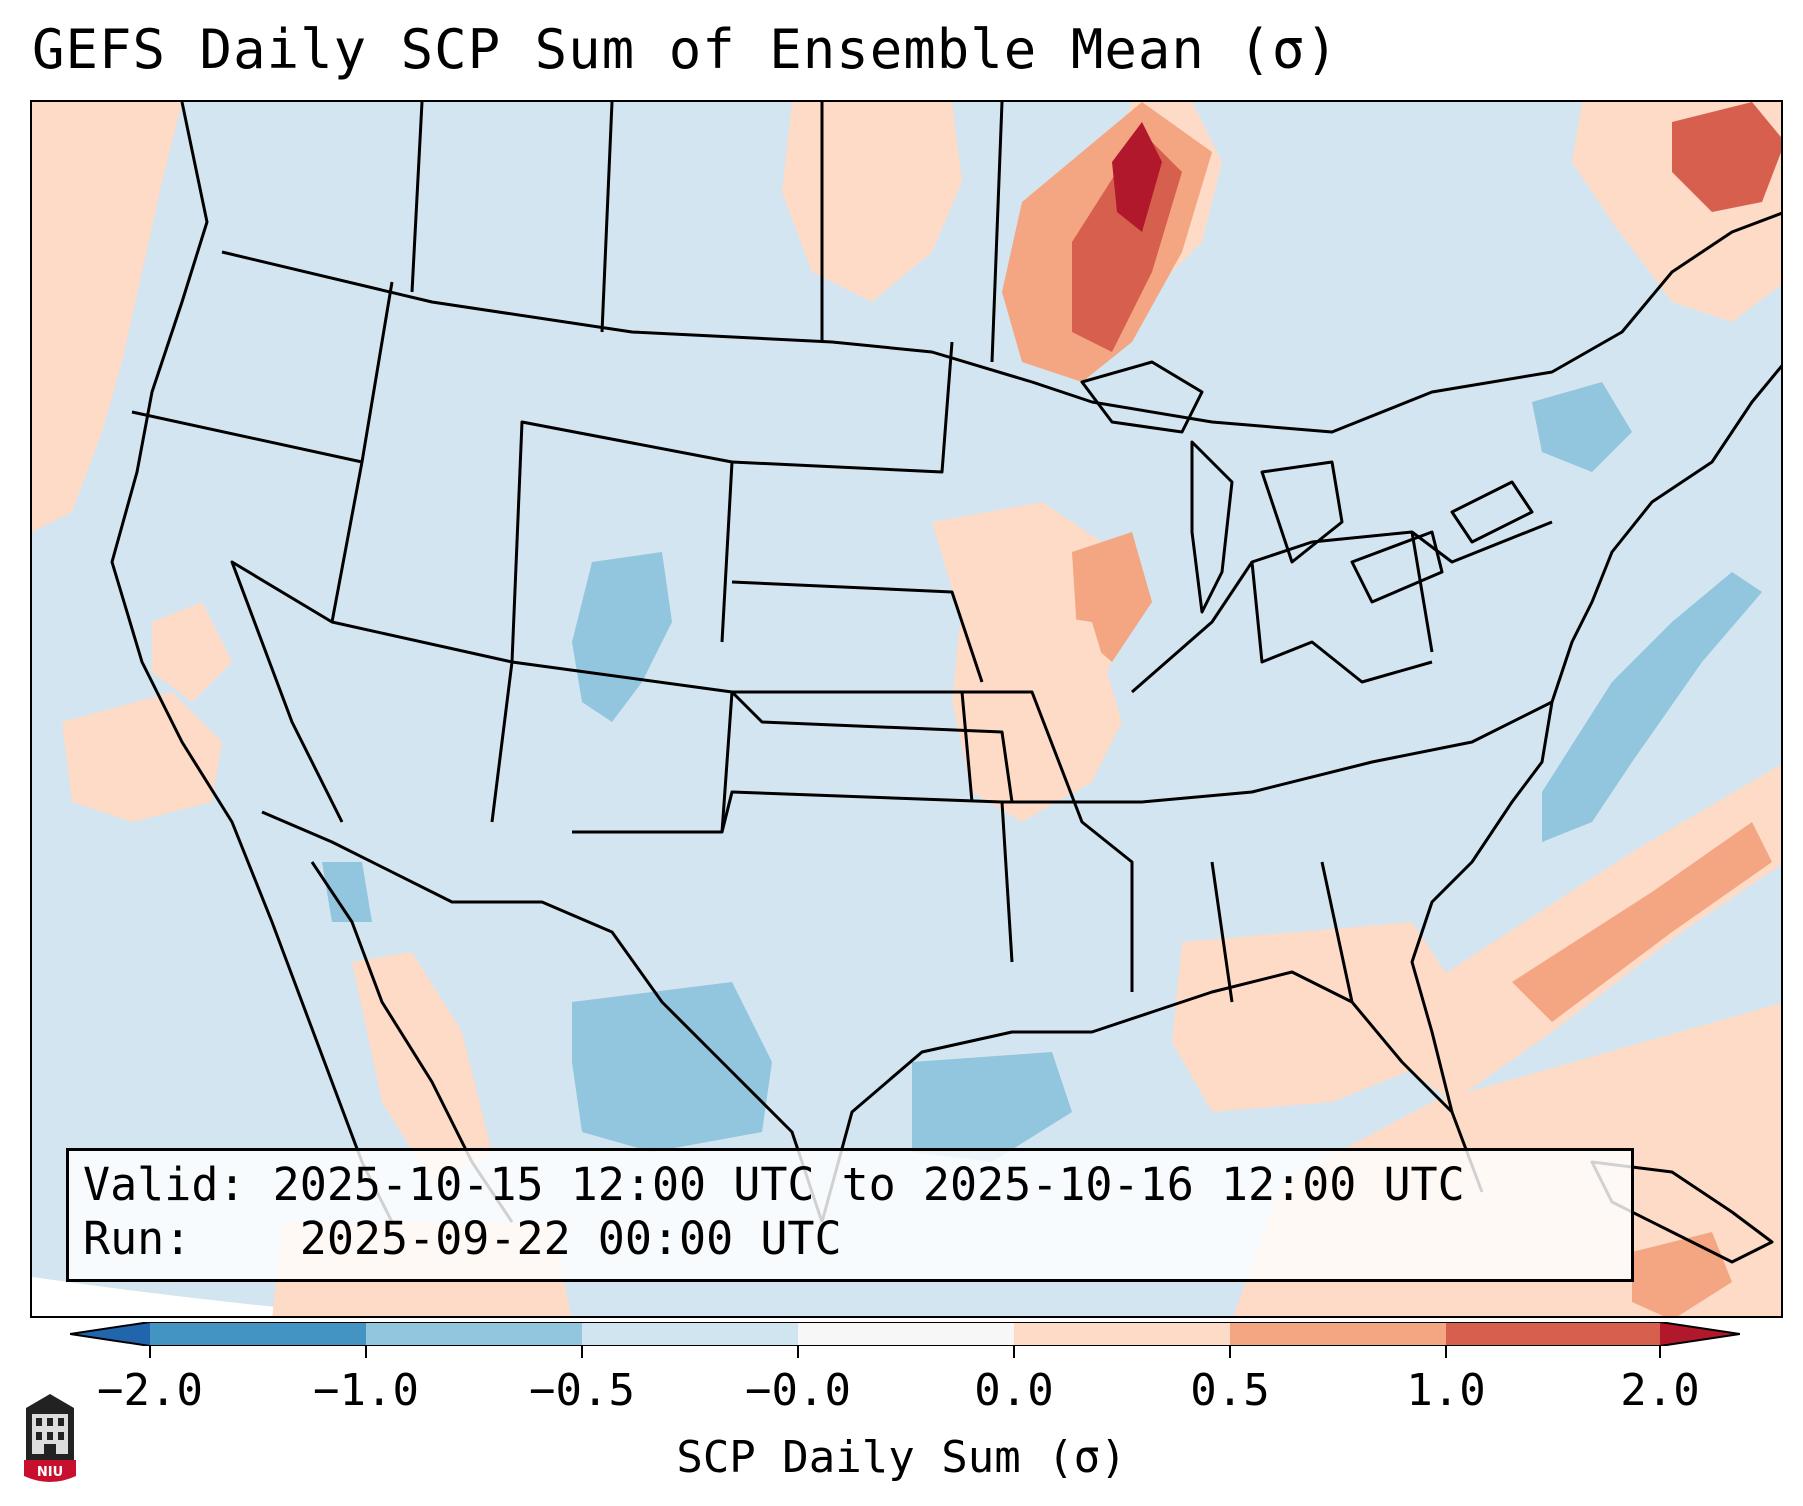 Image resolution: width=1803 pixels, height=1506 pixels. What do you see at coordinates (150, 1390) in the screenshot?
I see `colorbar-tick-label-1: −2.0` at bounding box center [150, 1390].